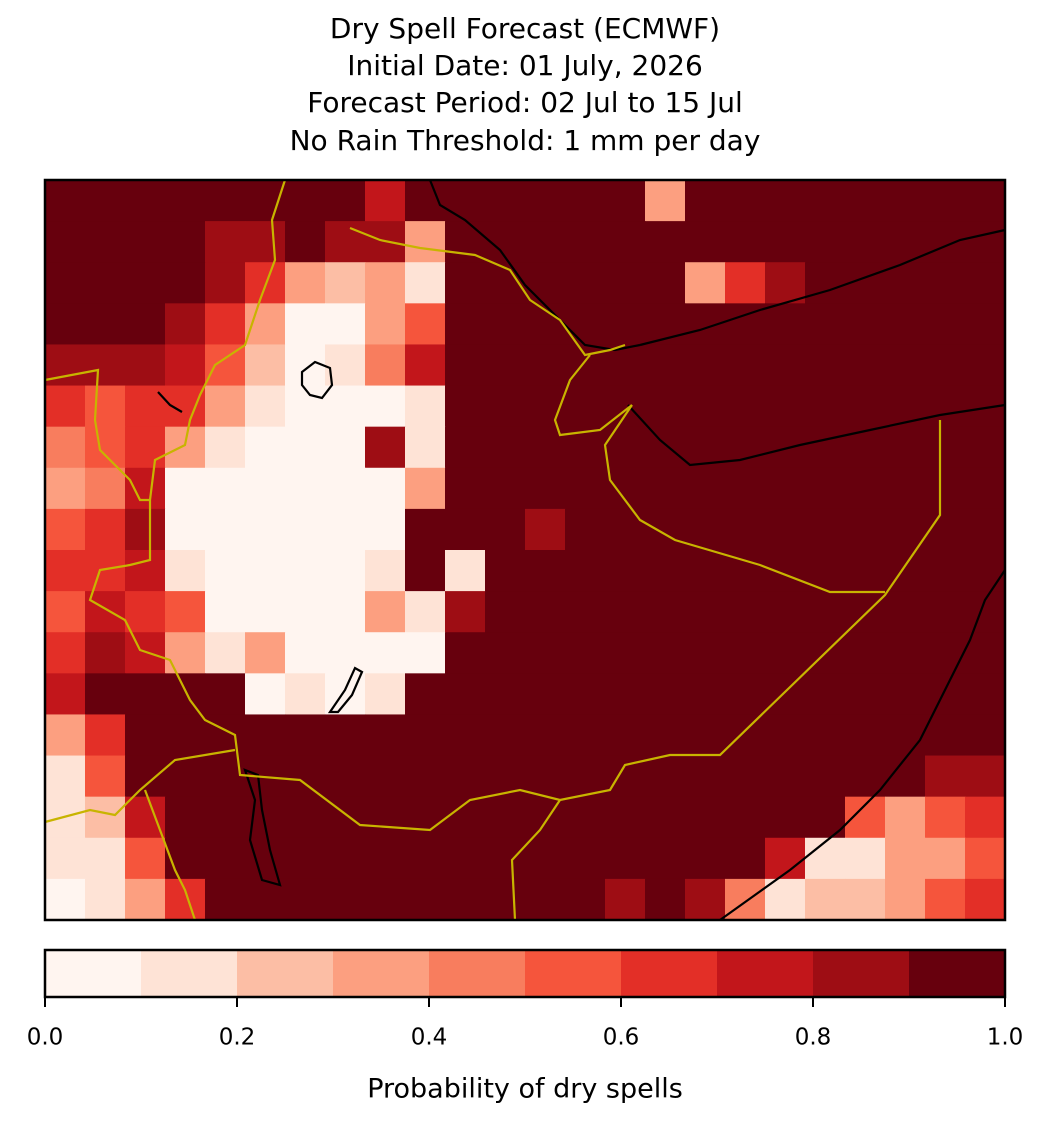  What do you see at coordinates (381, 973) in the screenshot?
I see `colorbar-bin` at bounding box center [381, 973].